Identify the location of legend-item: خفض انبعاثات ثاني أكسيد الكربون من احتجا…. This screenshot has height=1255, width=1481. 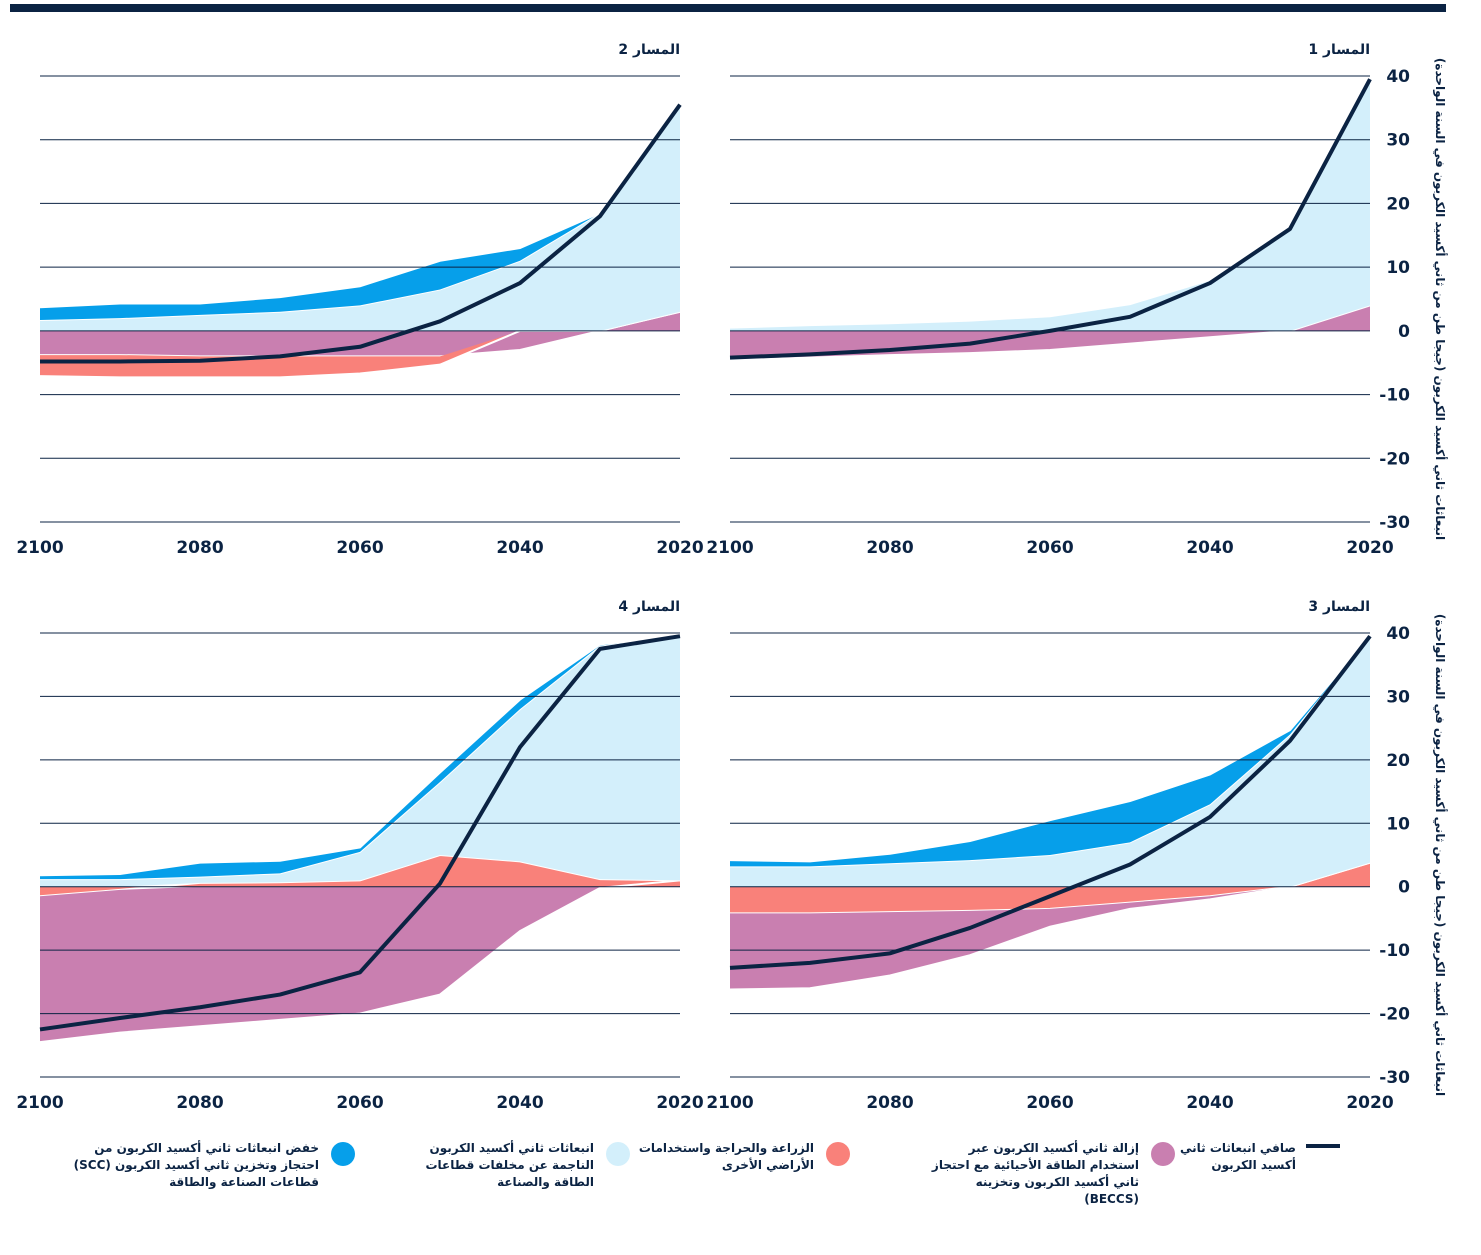
(209, 1165).